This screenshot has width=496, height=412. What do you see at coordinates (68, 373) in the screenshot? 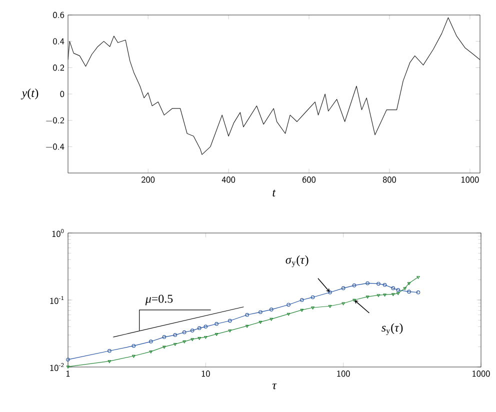
I see `x-tick-label: 1` at bounding box center [68, 373].